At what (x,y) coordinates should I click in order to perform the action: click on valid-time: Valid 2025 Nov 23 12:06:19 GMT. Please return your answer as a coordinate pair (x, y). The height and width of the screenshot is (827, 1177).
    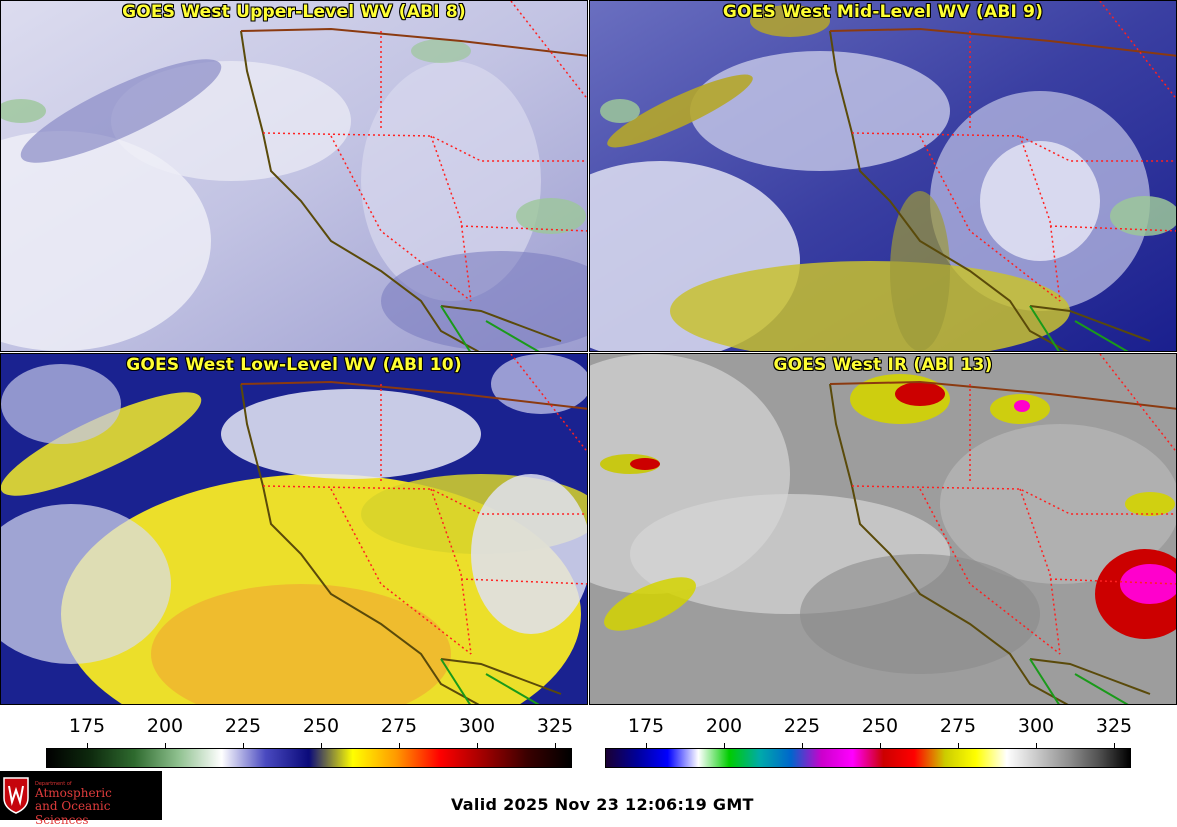
    Looking at the image, I should click on (602, 804).